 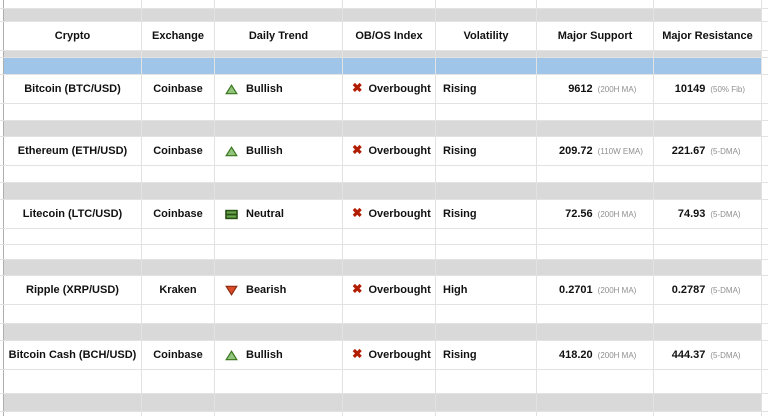 What do you see at coordinates (708, 290) in the screenshot?
I see `cell-major-resistance: 0.2787 (5-DMA)` at bounding box center [708, 290].